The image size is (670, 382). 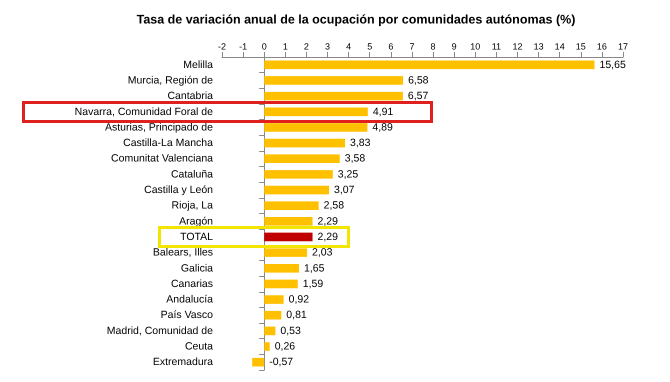 What do you see at coordinates (160, 330) in the screenshot?
I see `y-tick-label: Madrid, Comunidad de` at bounding box center [160, 330].